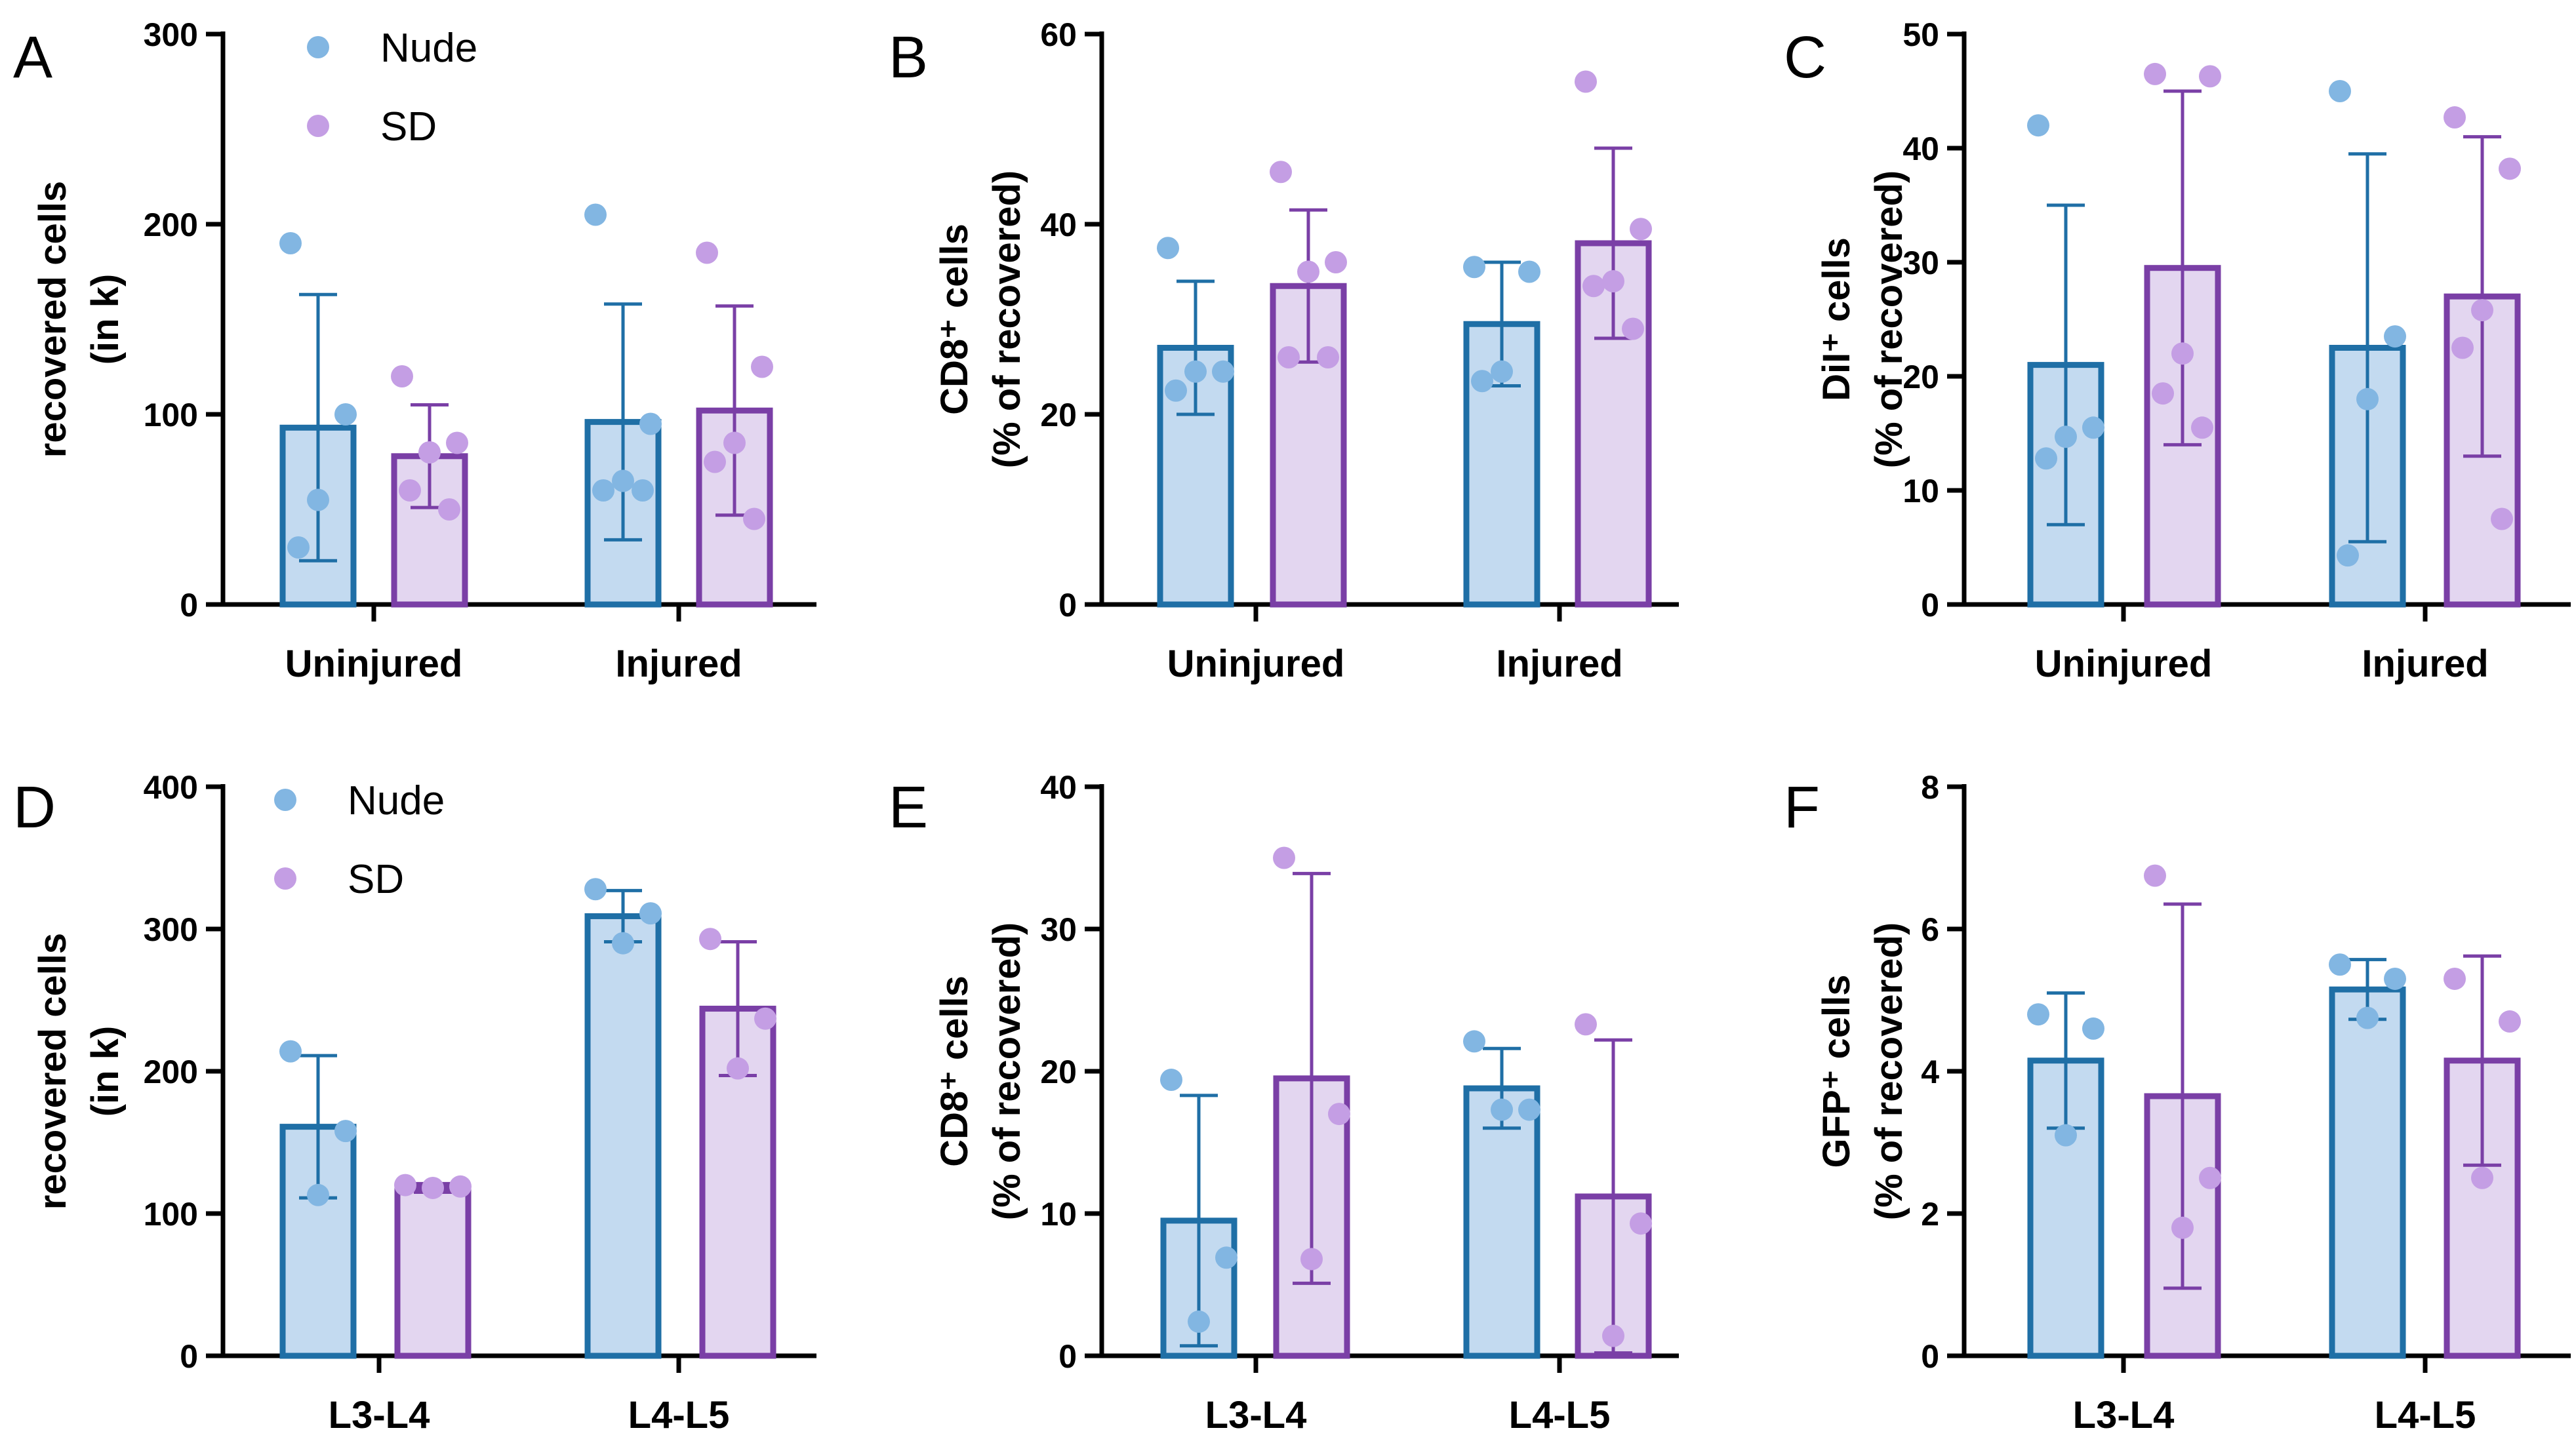  What do you see at coordinates (908, 58) in the screenshot?
I see `panel-letter: B` at bounding box center [908, 58].